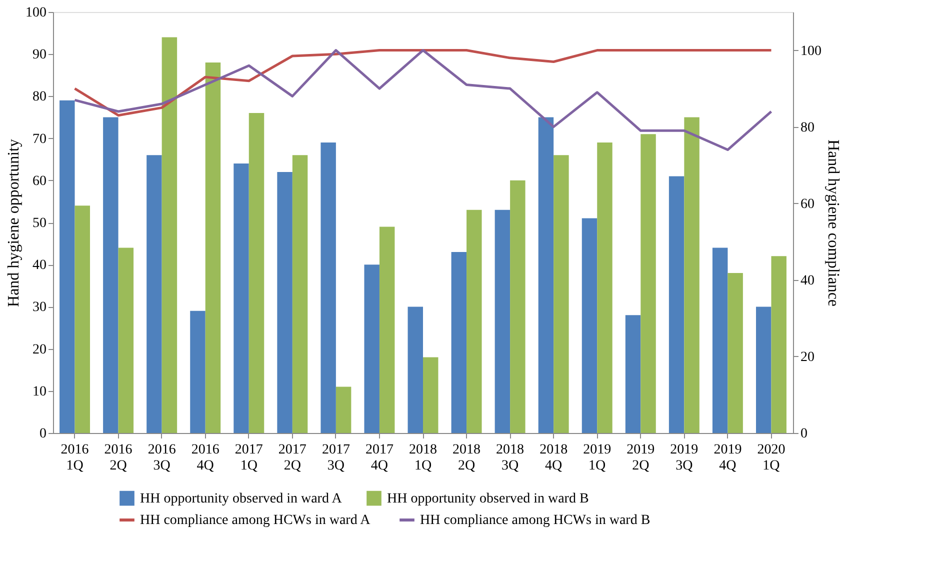  Describe the element at coordinates (292, 458) in the screenshot. I see `x-tick-label: 2017 2Q` at that location.